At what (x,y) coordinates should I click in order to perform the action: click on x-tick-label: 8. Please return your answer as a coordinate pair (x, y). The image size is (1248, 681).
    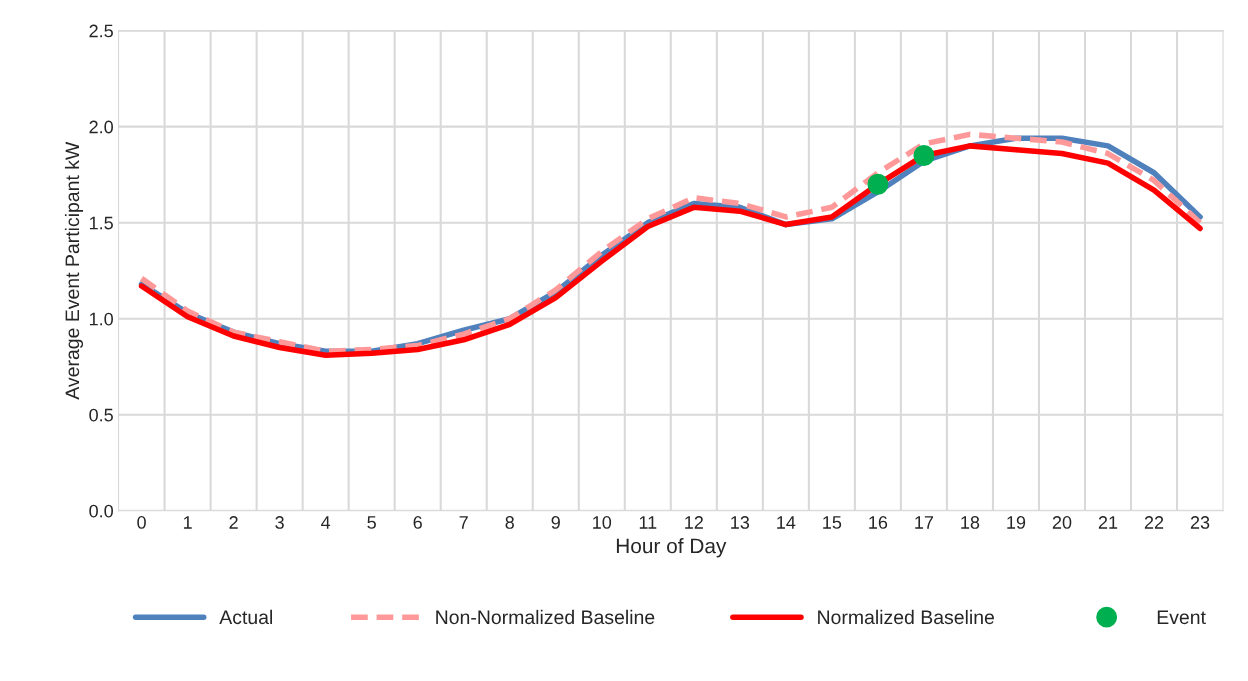
    Looking at the image, I should click on (509, 522).